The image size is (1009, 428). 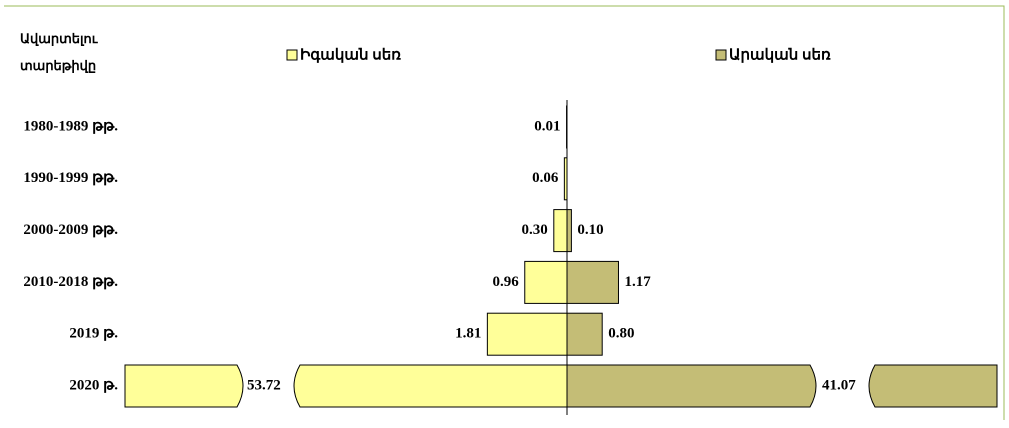 I want to click on category-label: 2020 թ., so click(x=93, y=385).